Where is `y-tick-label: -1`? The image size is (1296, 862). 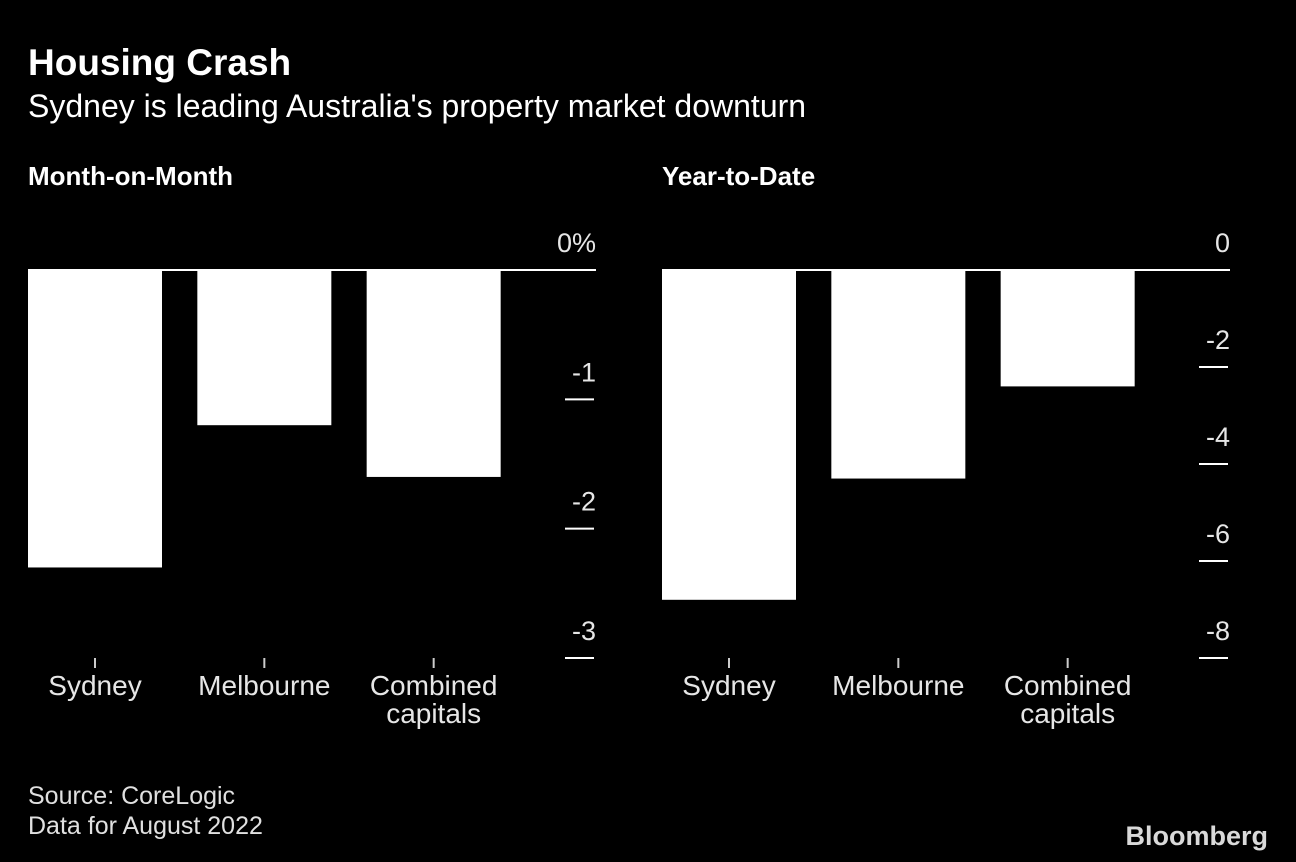 y-tick-label: -1 is located at coordinates (584, 372).